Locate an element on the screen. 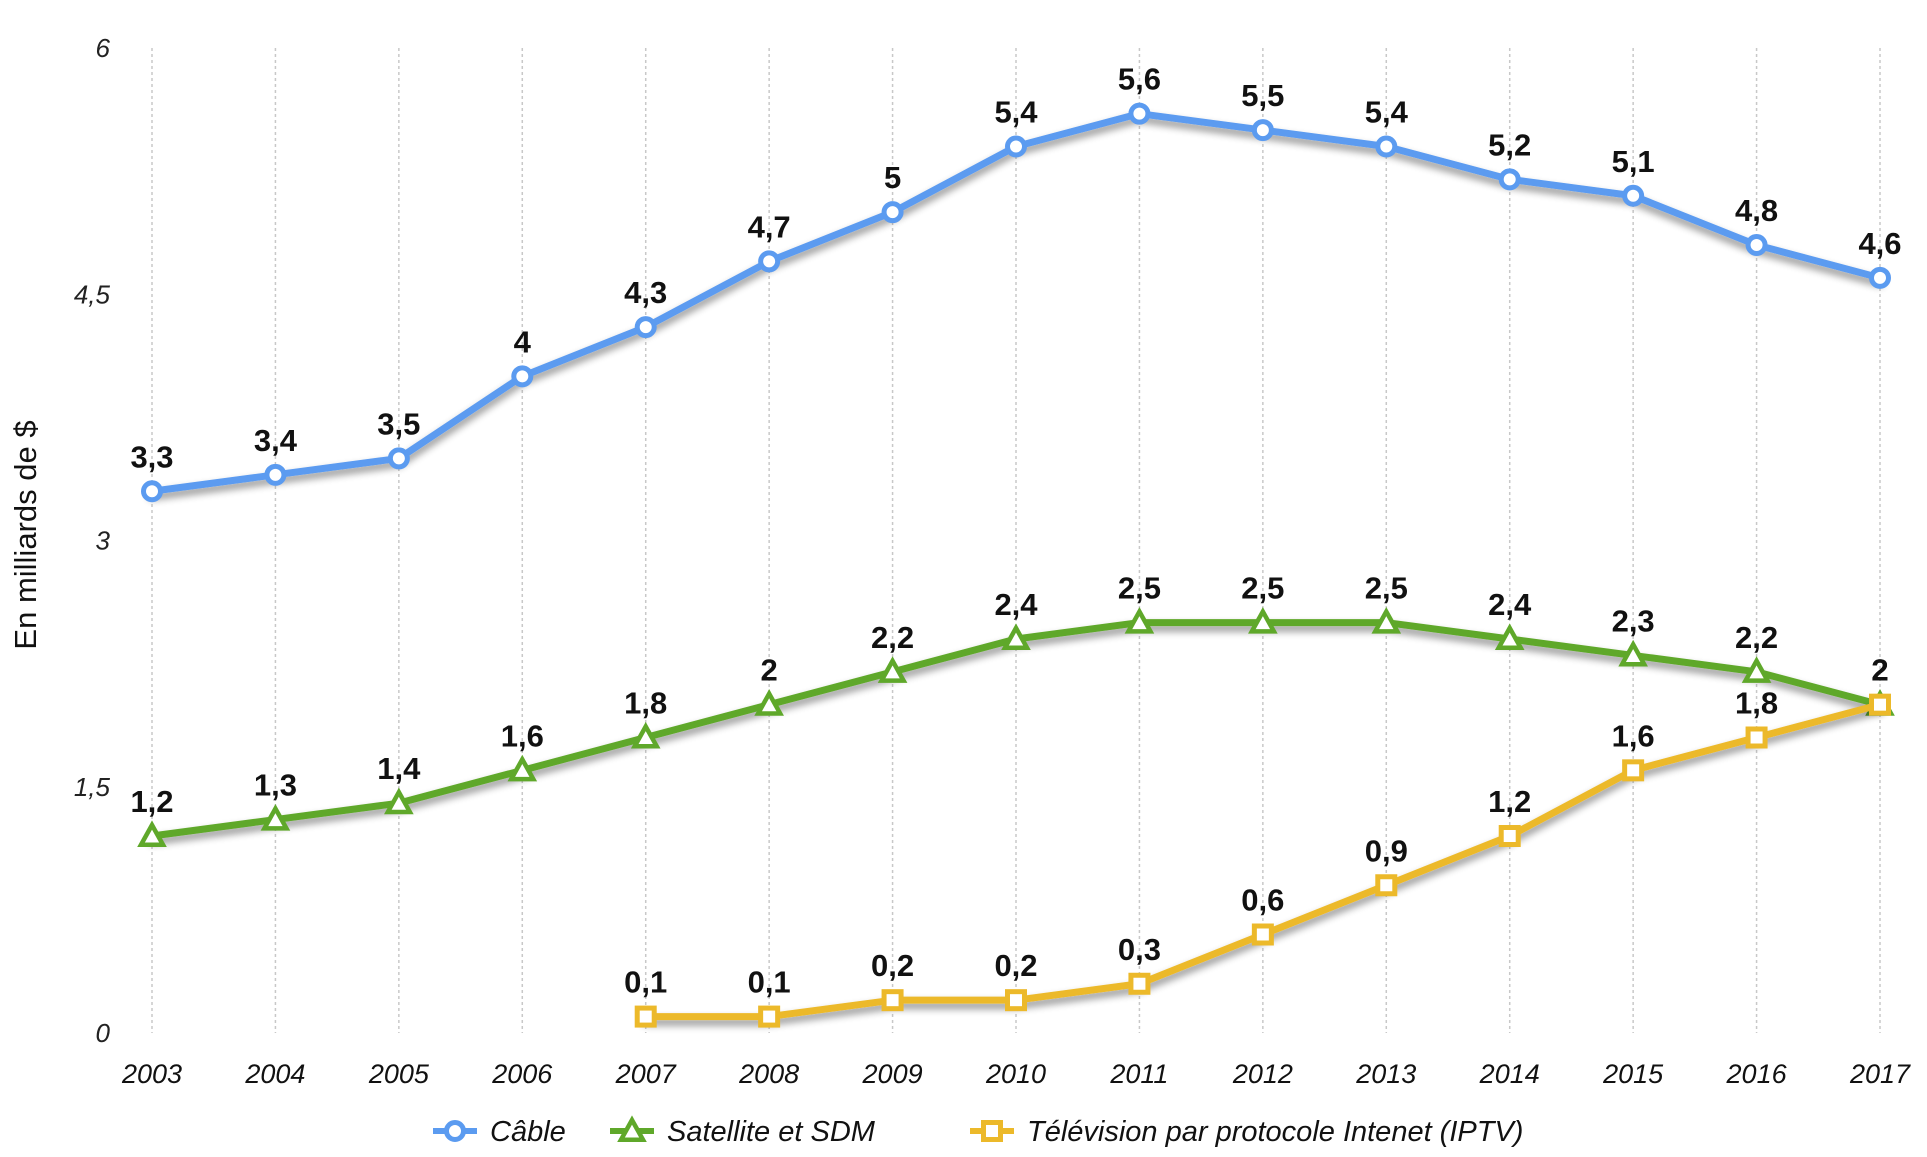 The image size is (1927, 1157). x-tick-label: 2010 is located at coordinates (1015, 1074).